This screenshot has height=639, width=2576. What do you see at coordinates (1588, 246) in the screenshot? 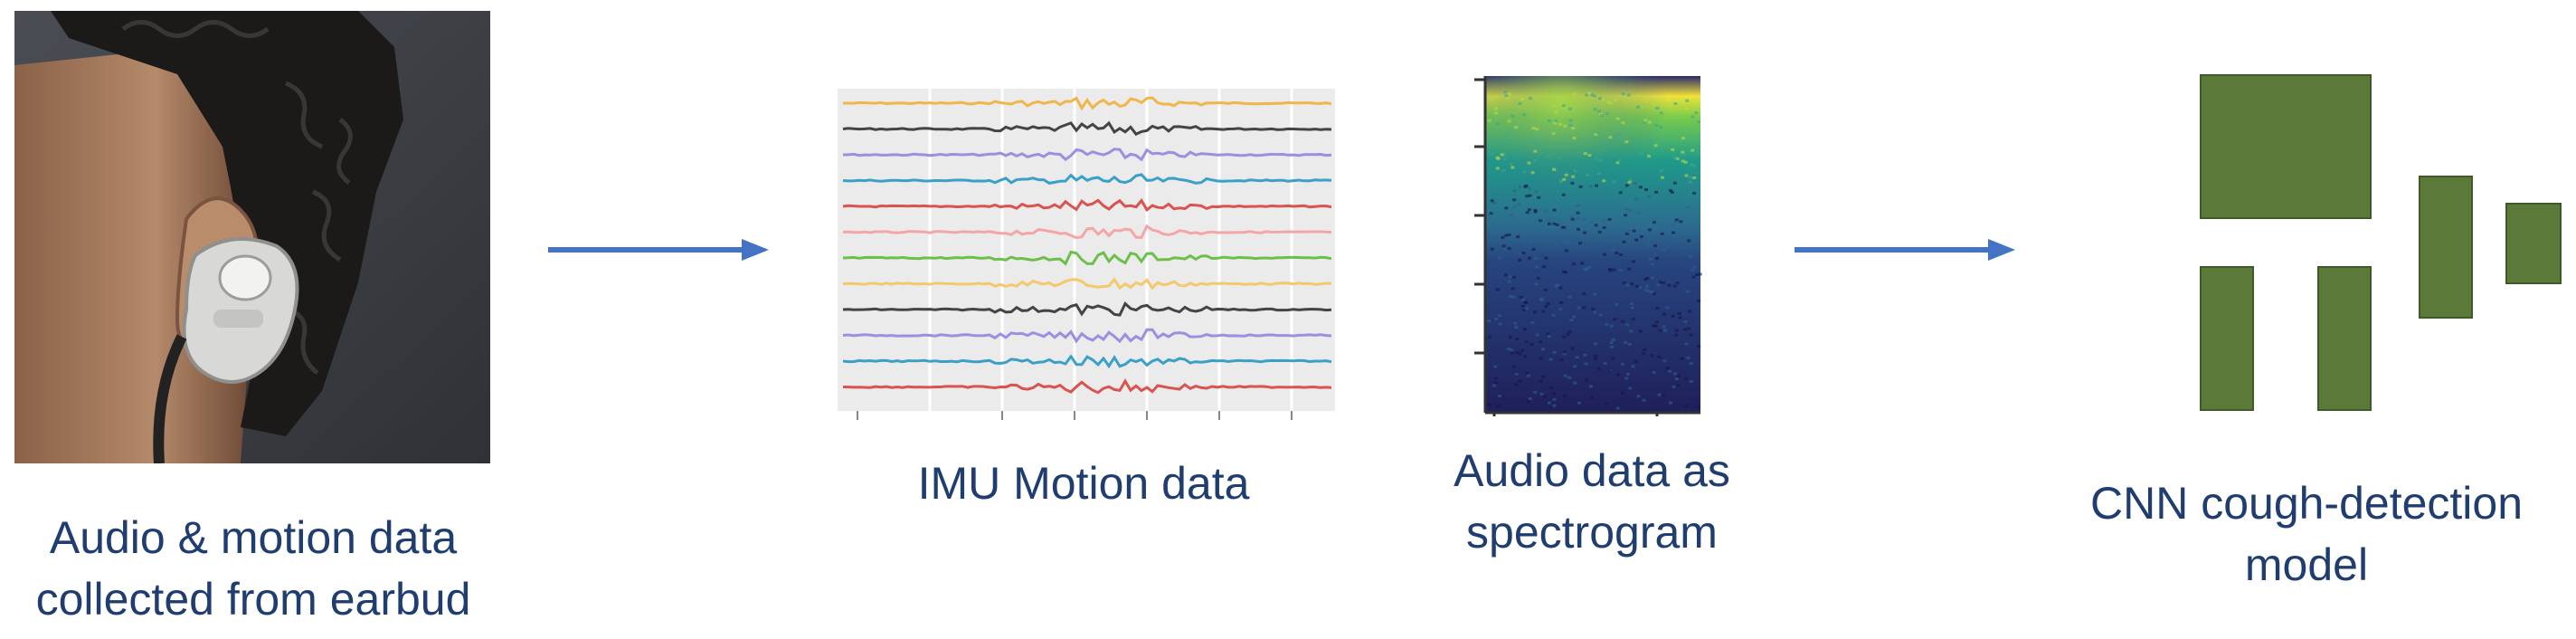
I see `spectrogram-svg` at bounding box center [1588, 246].